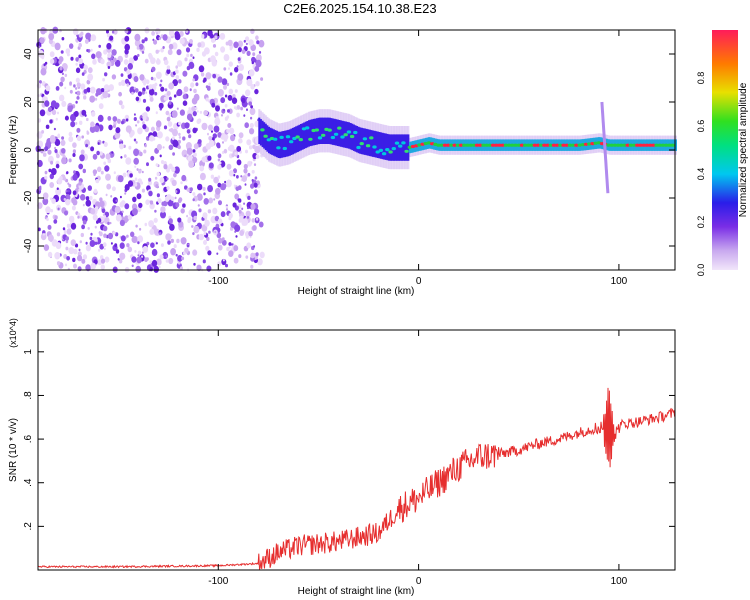 The image size is (750, 600). Describe the element at coordinates (28, 395) in the screenshot. I see `y-tick-label: .8` at that location.